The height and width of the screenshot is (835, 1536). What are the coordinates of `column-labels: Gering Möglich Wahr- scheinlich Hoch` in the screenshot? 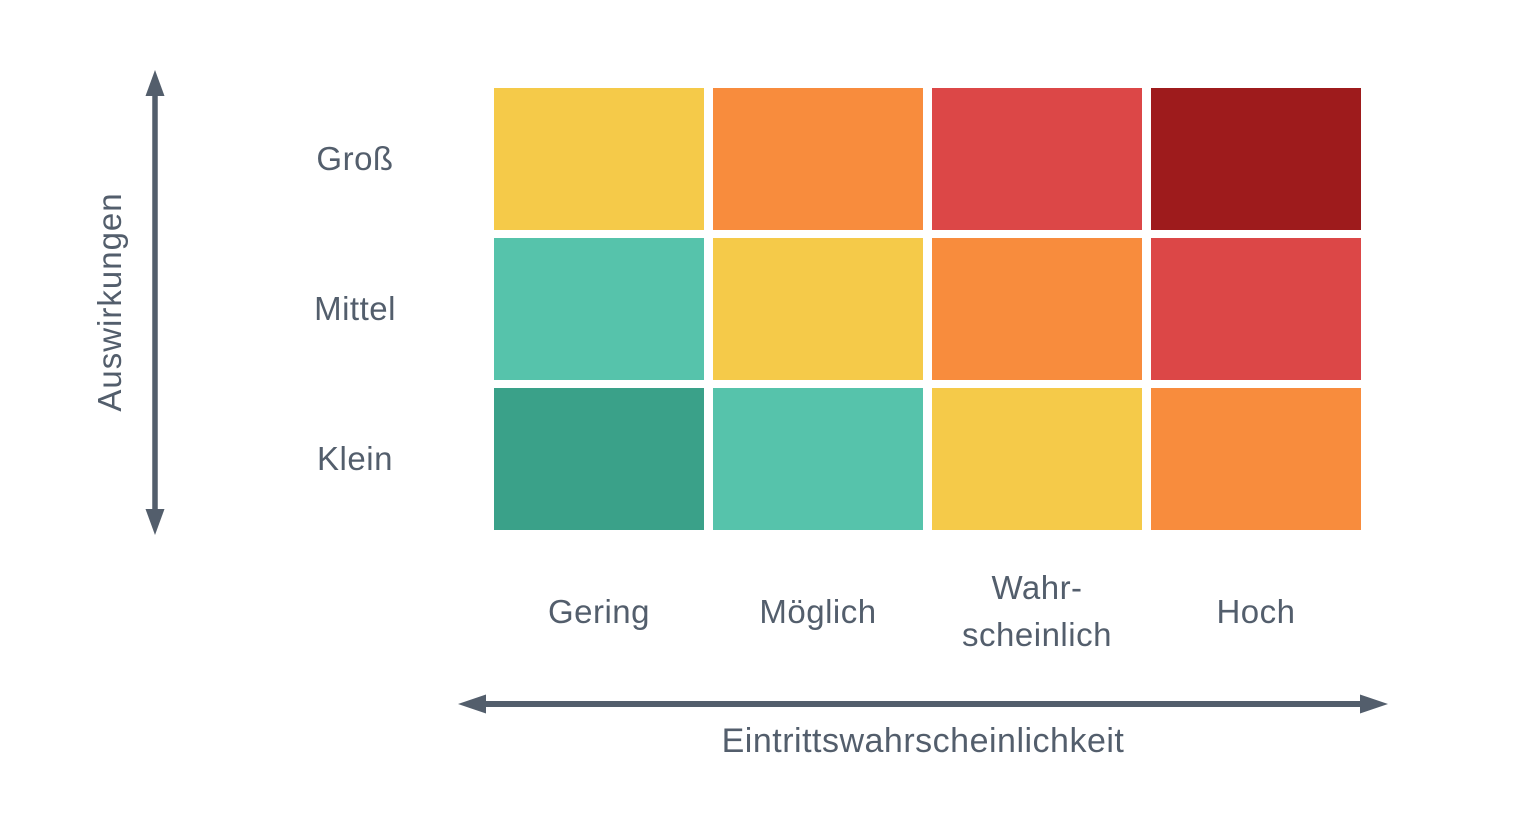 It's located at (927, 611).